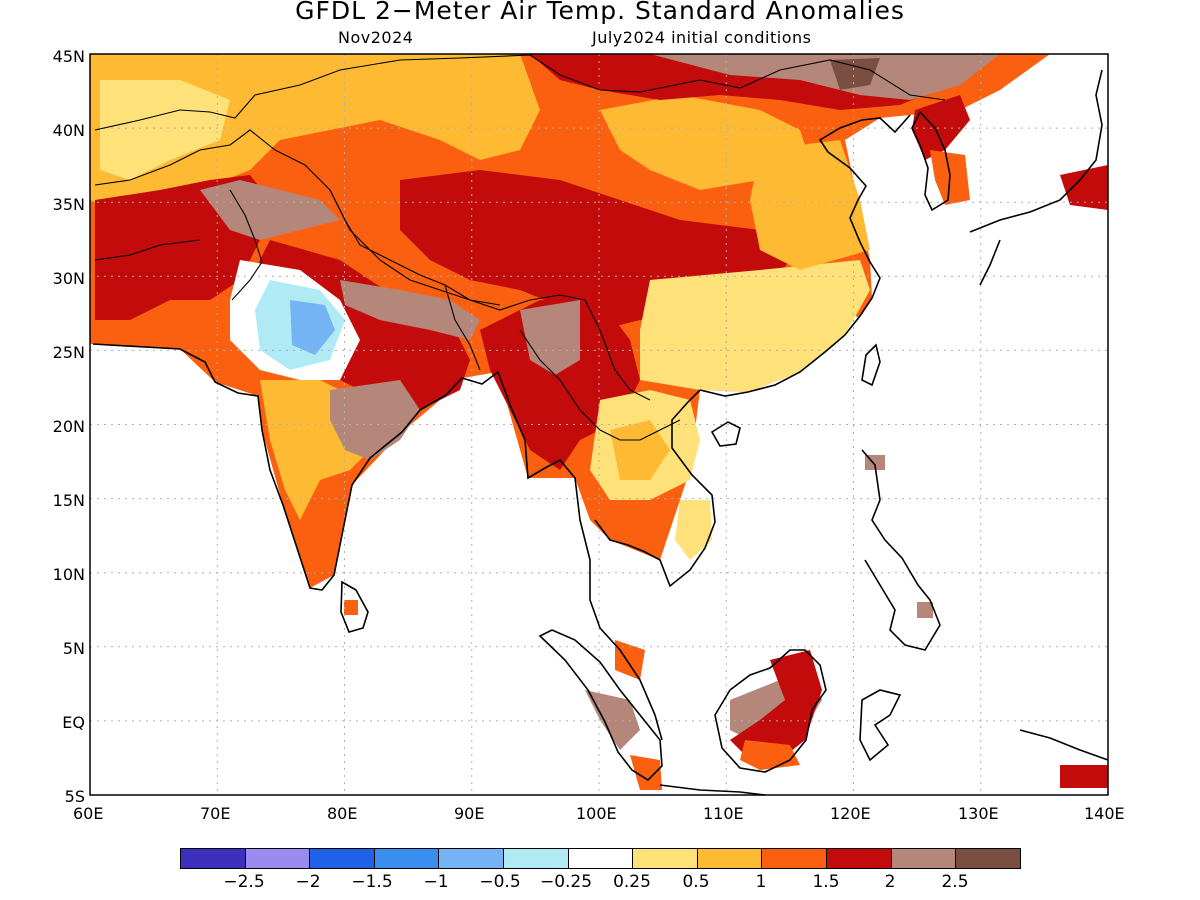 This screenshot has width=1200, height=900. Describe the element at coordinates (1064, 745) in the screenshot. I see `new-guinea-coastline` at that location.